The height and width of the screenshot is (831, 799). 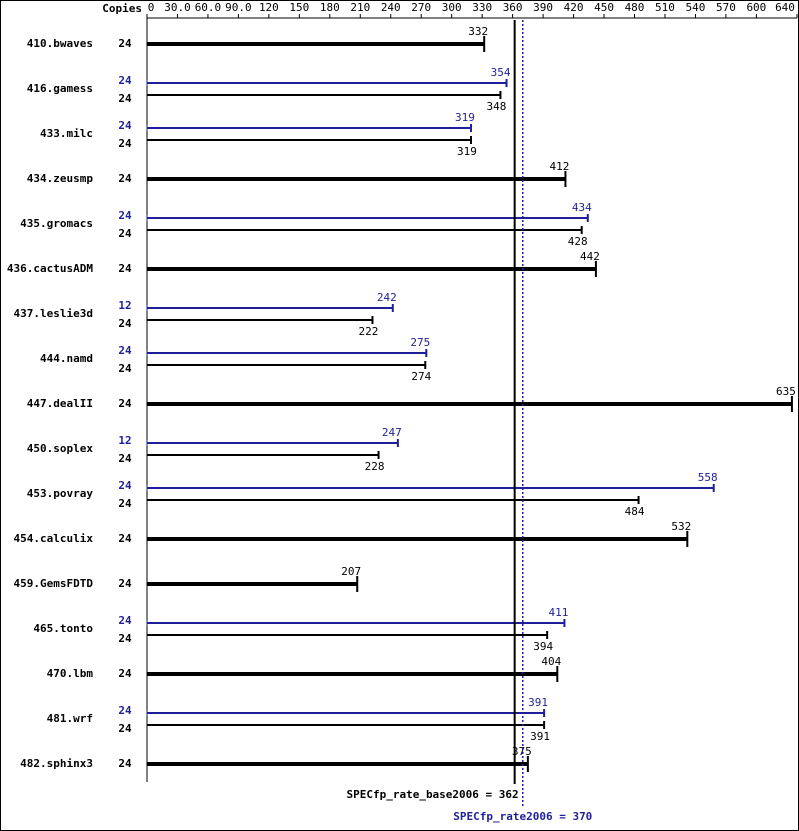 I want to click on base-value-label: 635, so click(x=786, y=391).